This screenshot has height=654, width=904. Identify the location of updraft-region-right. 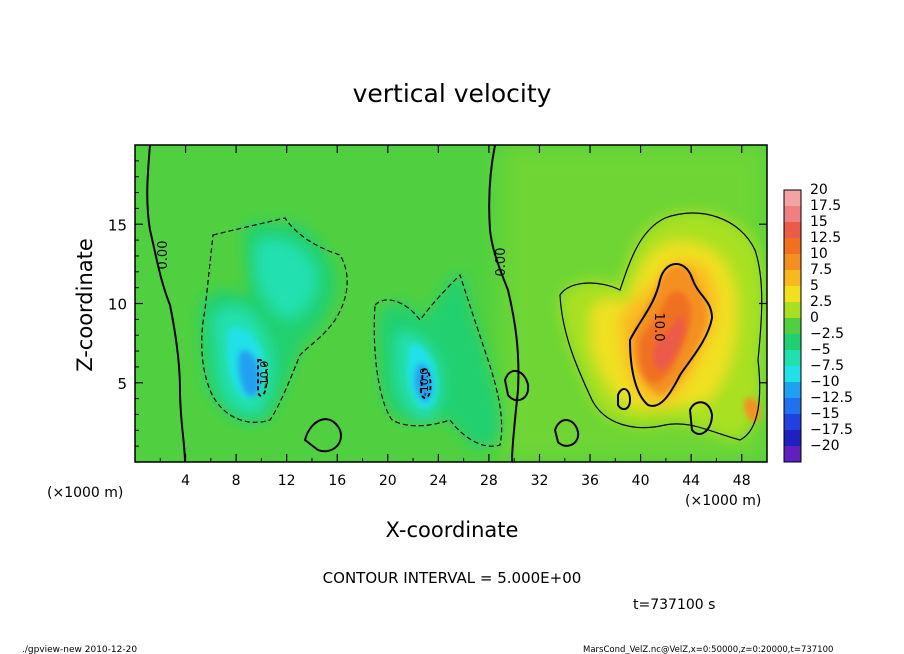
(662, 325).